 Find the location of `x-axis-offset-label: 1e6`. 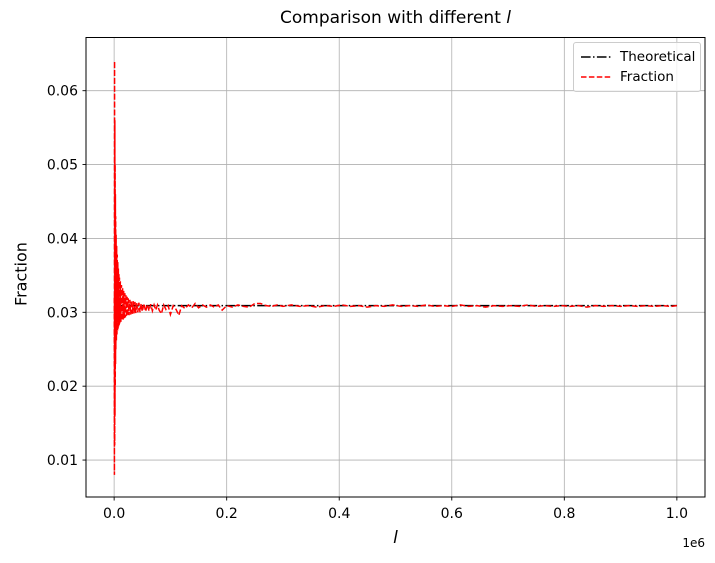

x-axis-offset-label: 1e6 is located at coordinates (693, 543).